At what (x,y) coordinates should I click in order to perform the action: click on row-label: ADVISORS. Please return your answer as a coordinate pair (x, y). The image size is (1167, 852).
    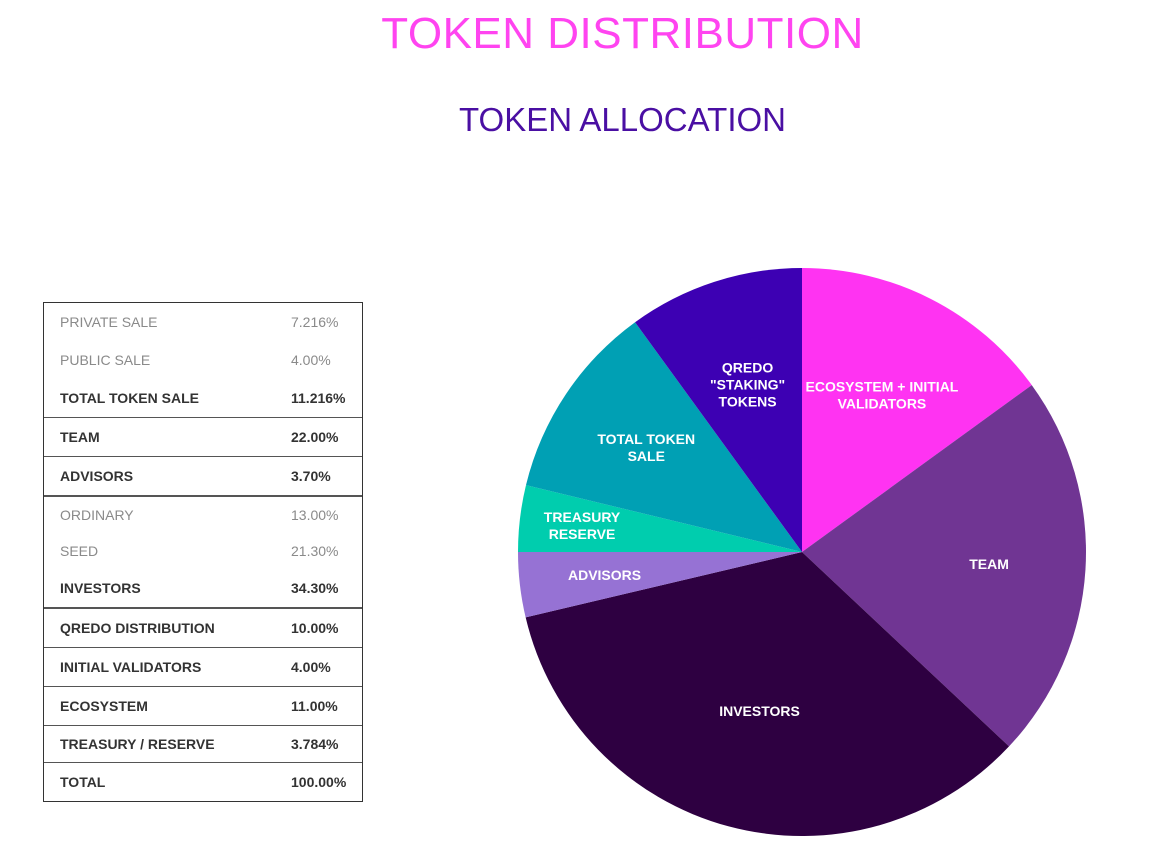
    Looking at the image, I should click on (97, 476).